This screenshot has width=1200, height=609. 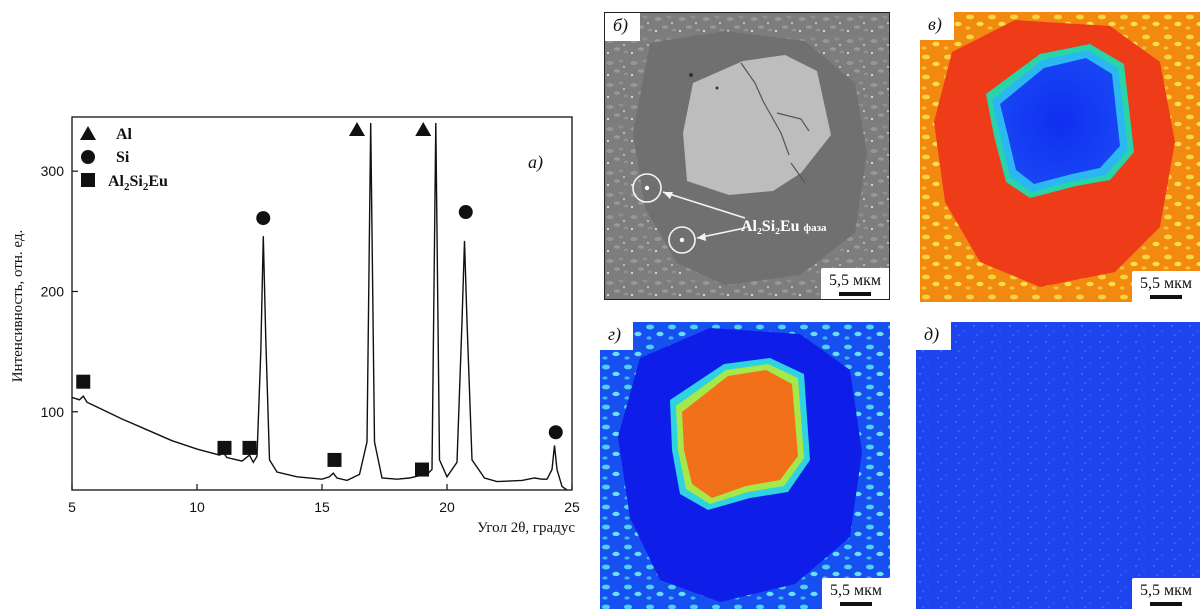 I want to click on legend-label-si: Si, so click(x=123, y=157).